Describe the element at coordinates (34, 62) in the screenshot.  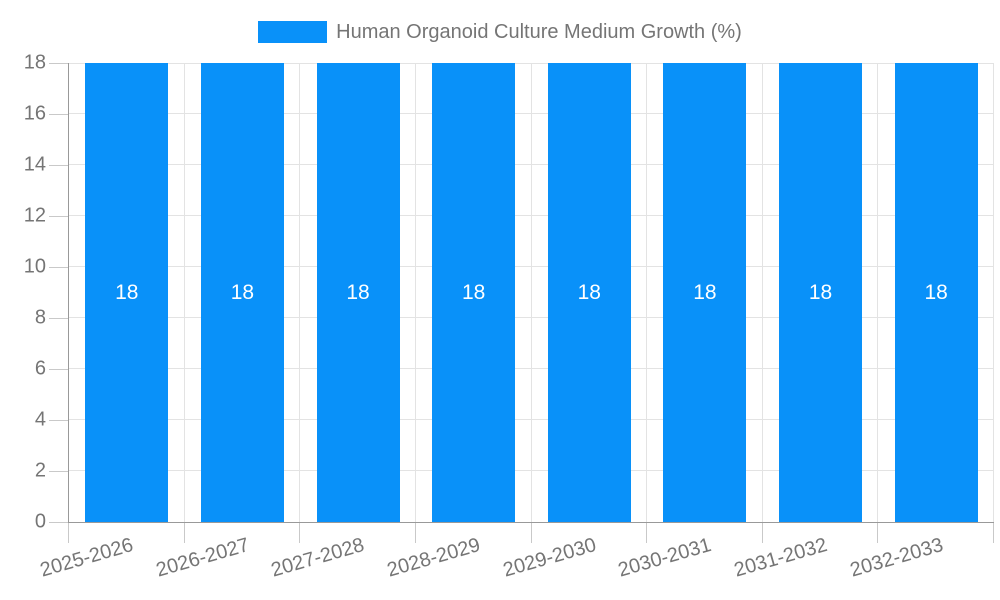
I see `y-tick-label: 18` at that location.